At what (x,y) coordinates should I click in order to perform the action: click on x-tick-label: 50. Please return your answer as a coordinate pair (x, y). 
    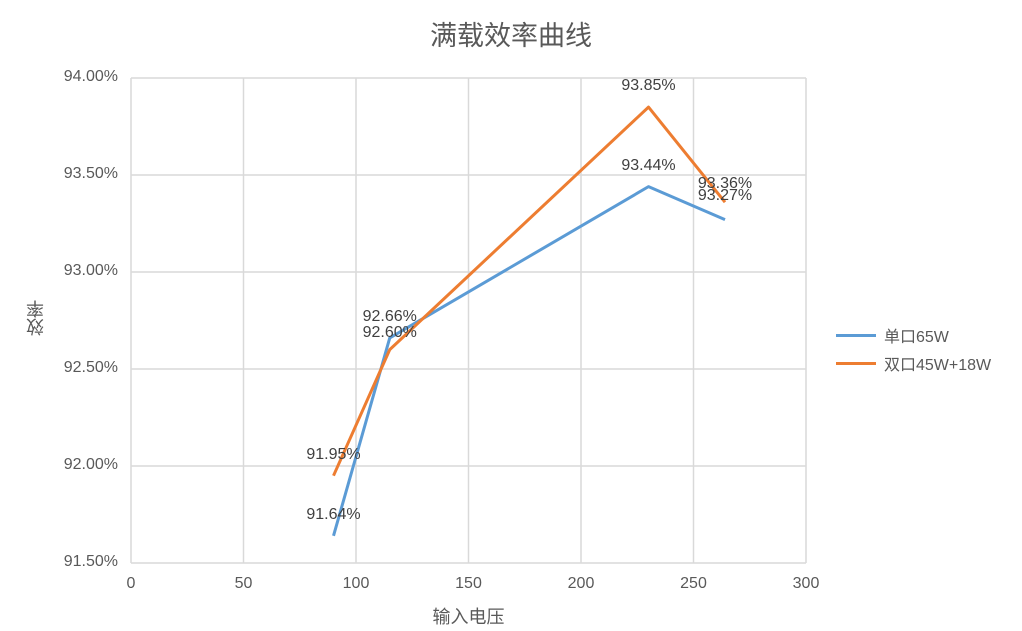
    Looking at the image, I should click on (243, 583).